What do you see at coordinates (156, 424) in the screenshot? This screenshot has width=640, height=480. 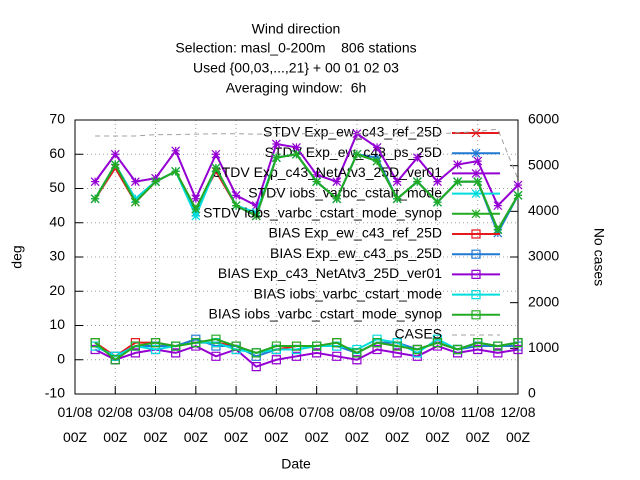 I see `x-tick-label: 03/08 00Z` at bounding box center [156, 424].